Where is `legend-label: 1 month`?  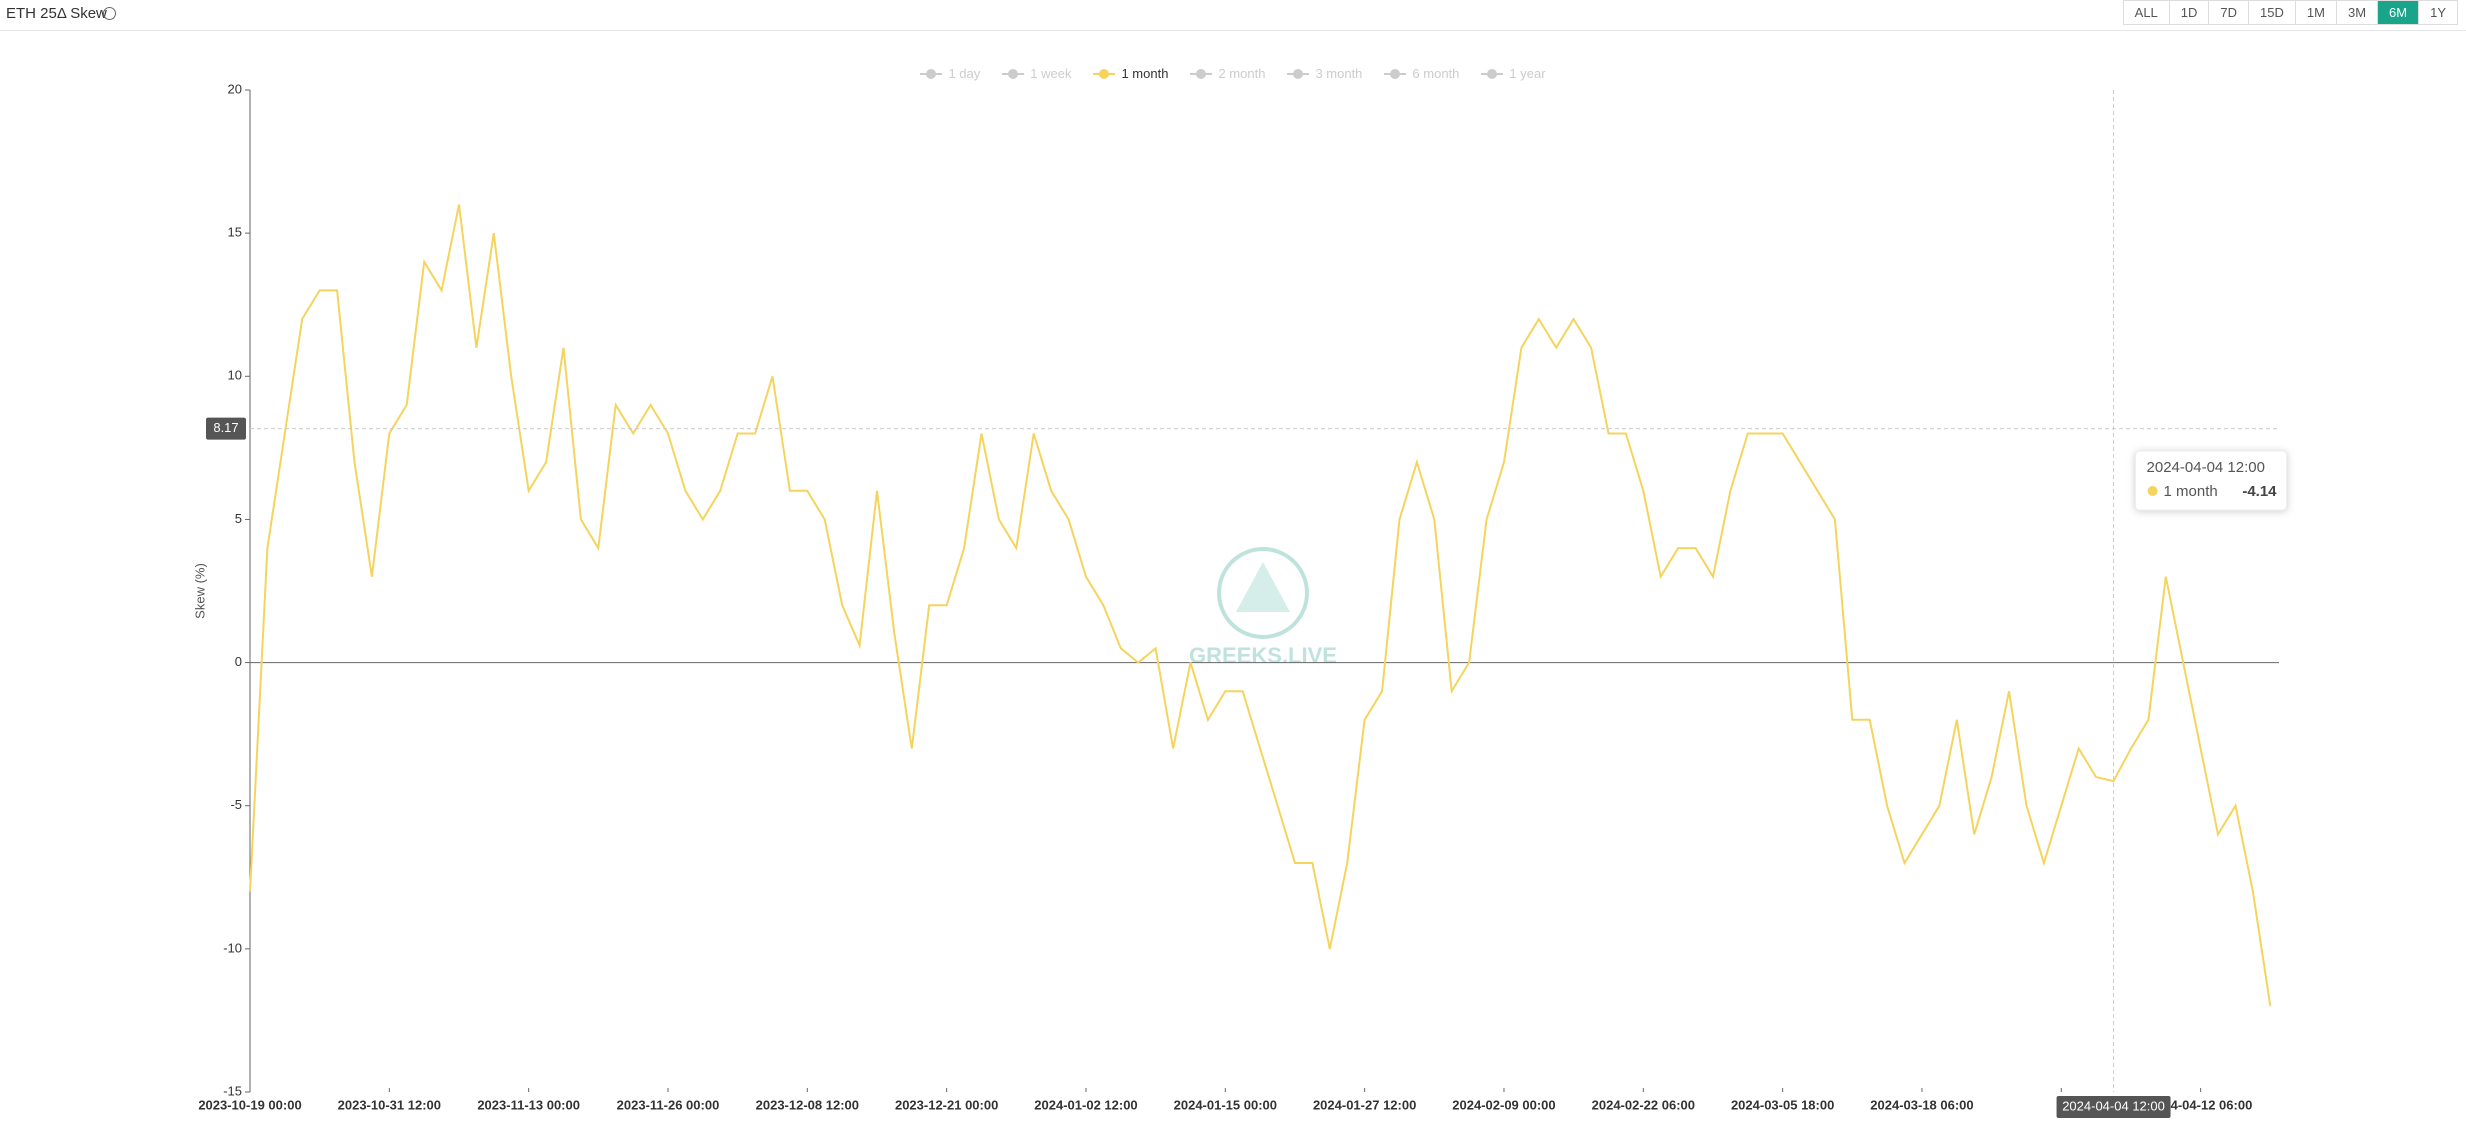 legend-label: 1 month is located at coordinates (1145, 73).